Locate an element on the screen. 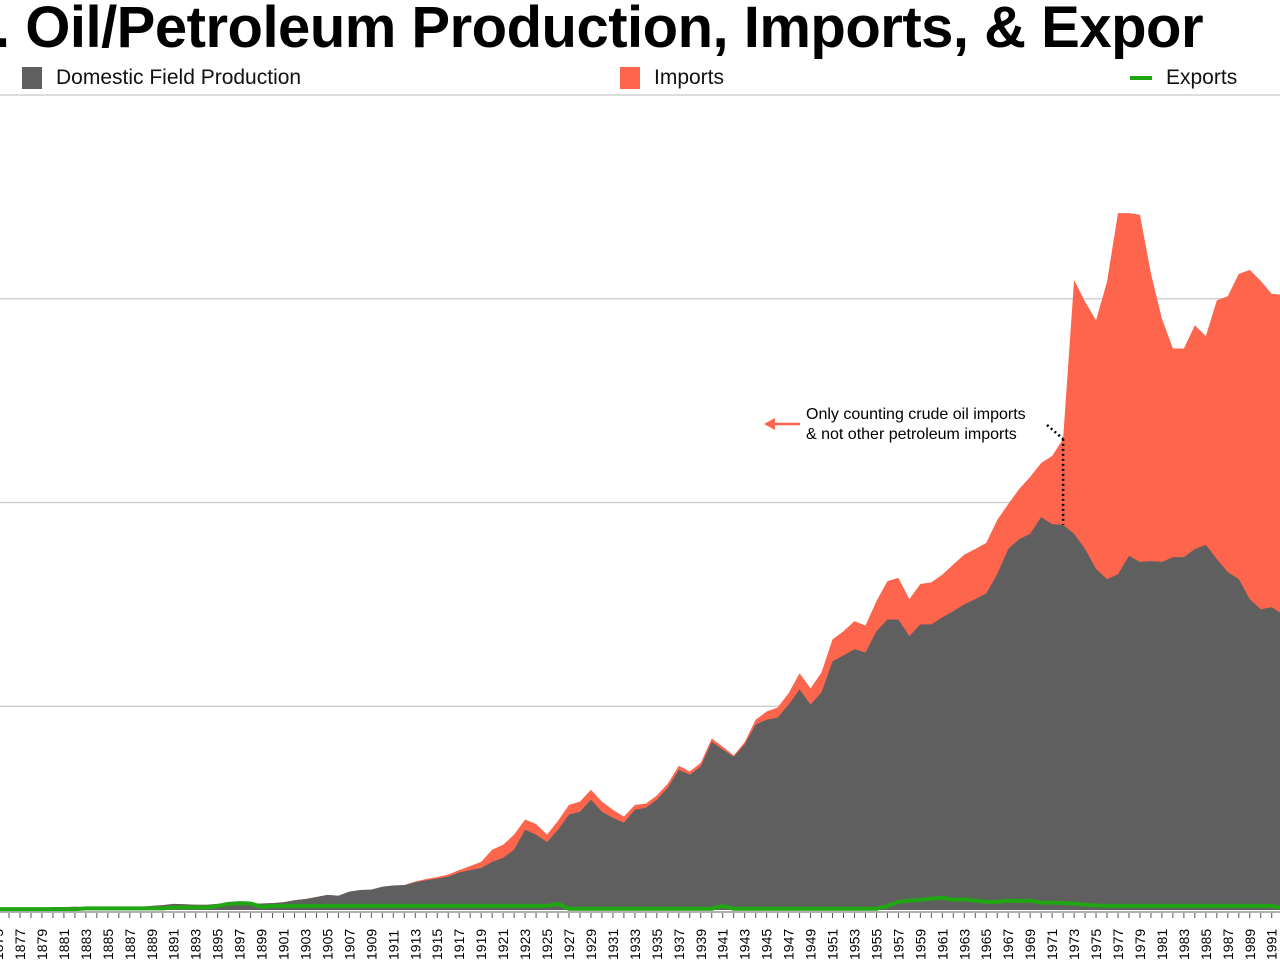  x-tick-label: 1927 is located at coordinates (569, 944).